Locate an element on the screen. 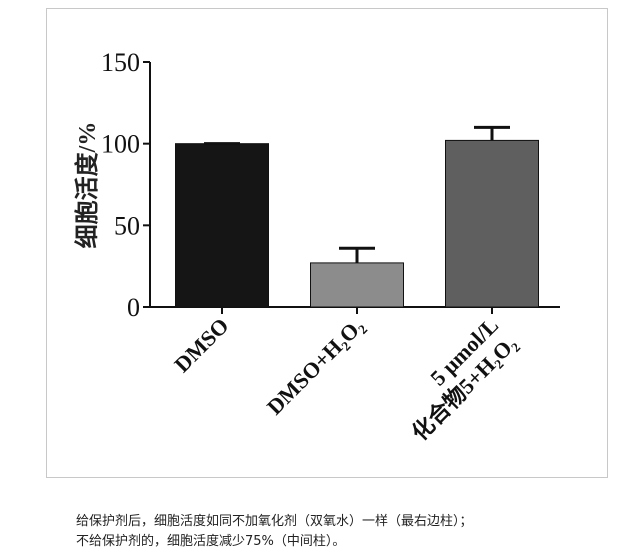 The image size is (640, 556). x-tick-label-line: DMSO+H₂O₂ is located at coordinates (315, 366).